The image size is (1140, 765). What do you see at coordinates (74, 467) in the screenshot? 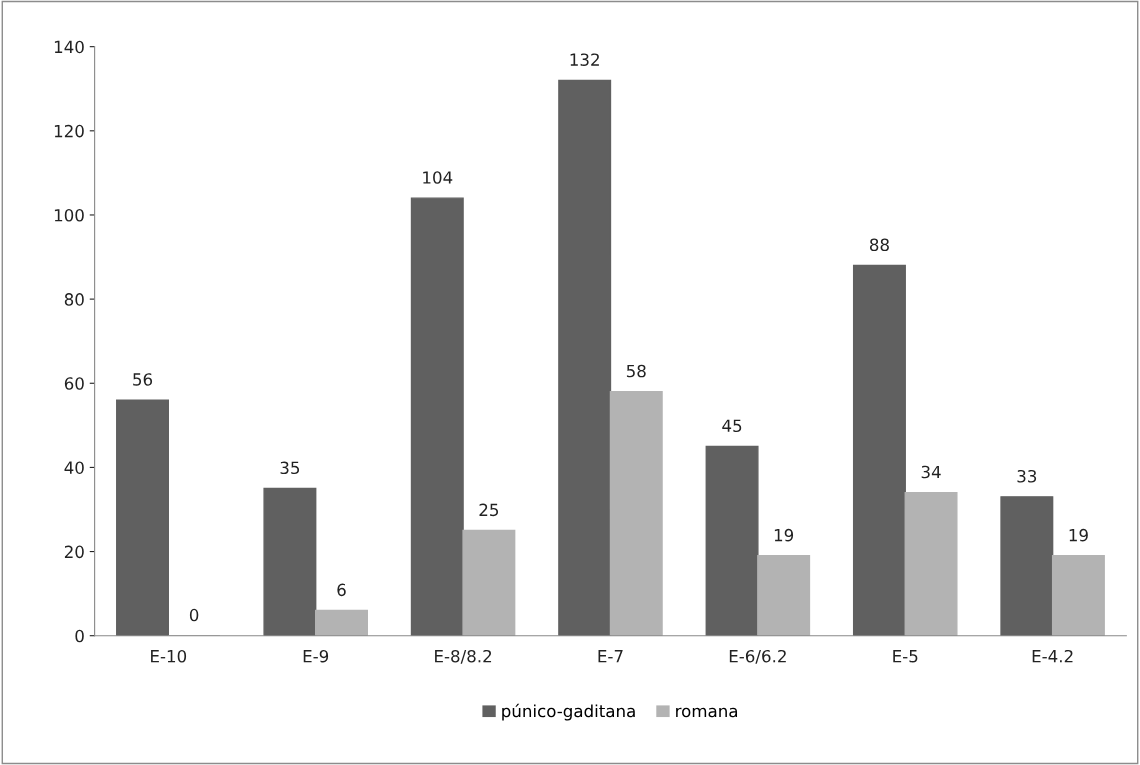
I see `y-tick-label: 40` at bounding box center [74, 467].